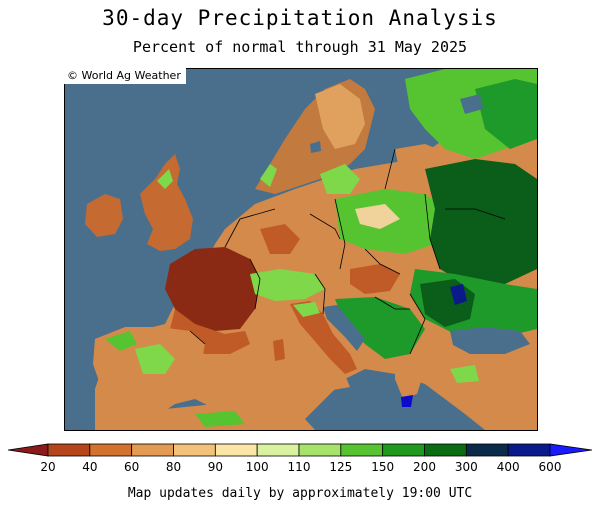 The image size is (600, 523). What do you see at coordinates (279, 350) in the screenshot?
I see `sardinia` at bounding box center [279, 350].